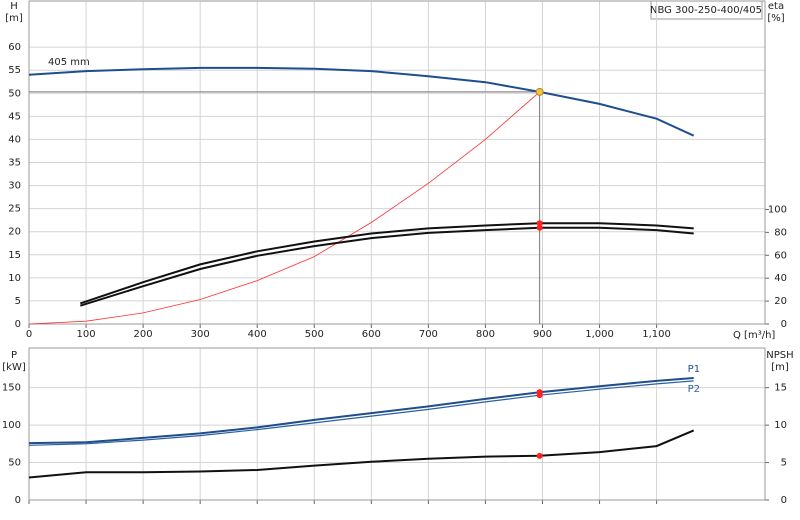  What do you see at coordinates (599, 334) in the screenshot?
I see `x-tick-label: 1,000` at bounding box center [599, 334].